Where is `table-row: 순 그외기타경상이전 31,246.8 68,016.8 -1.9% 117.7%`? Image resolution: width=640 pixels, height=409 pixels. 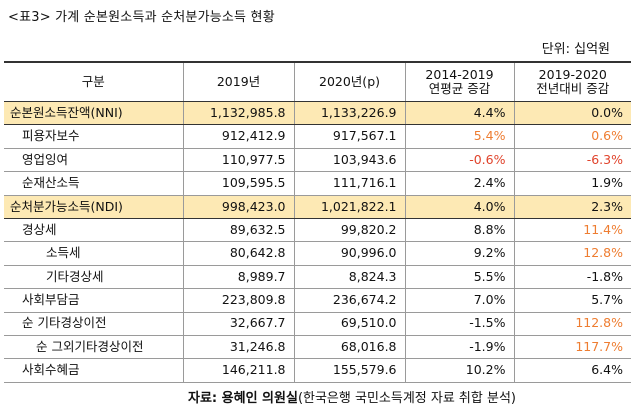 table-row: 순 그외기타경상이전 31,246.8 68,016.8 -1.9% 117.7% is located at coordinates (317, 347).